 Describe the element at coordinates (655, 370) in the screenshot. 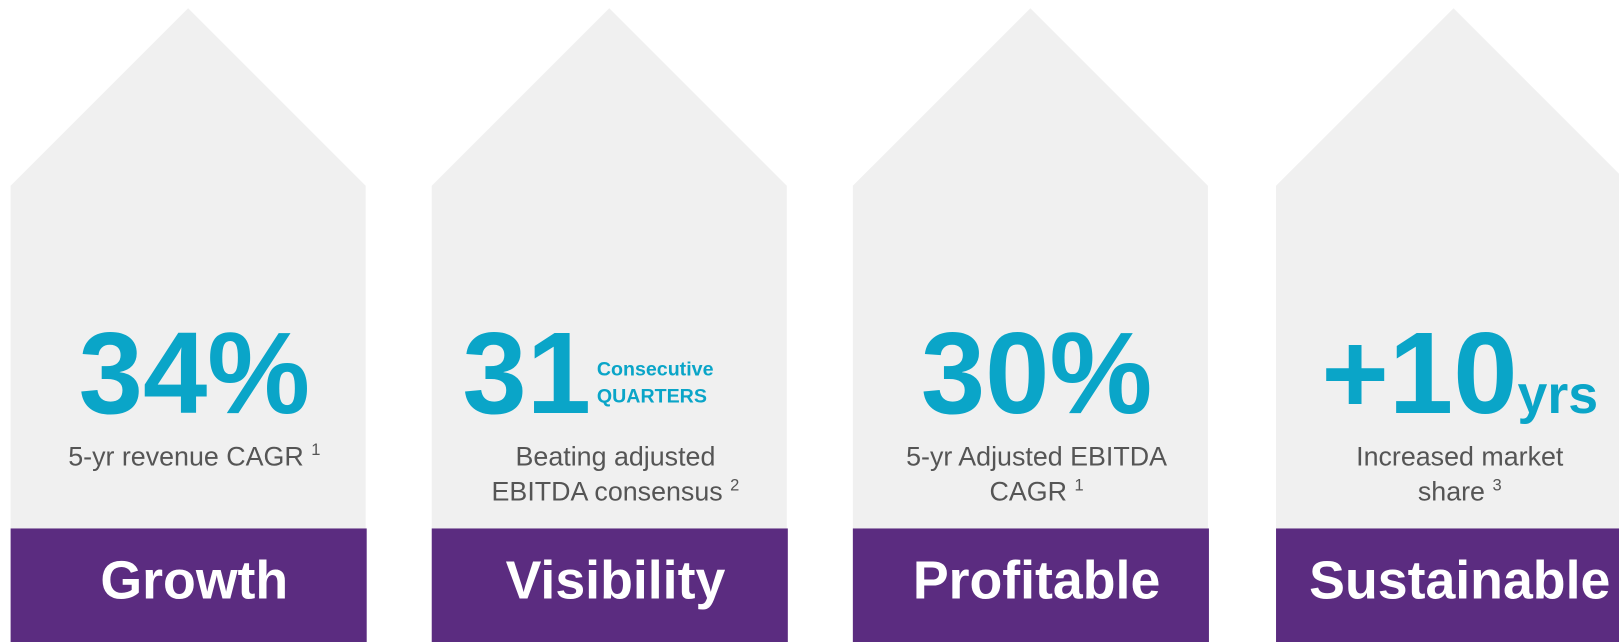

I see `unit-line: Consecutive` at that location.